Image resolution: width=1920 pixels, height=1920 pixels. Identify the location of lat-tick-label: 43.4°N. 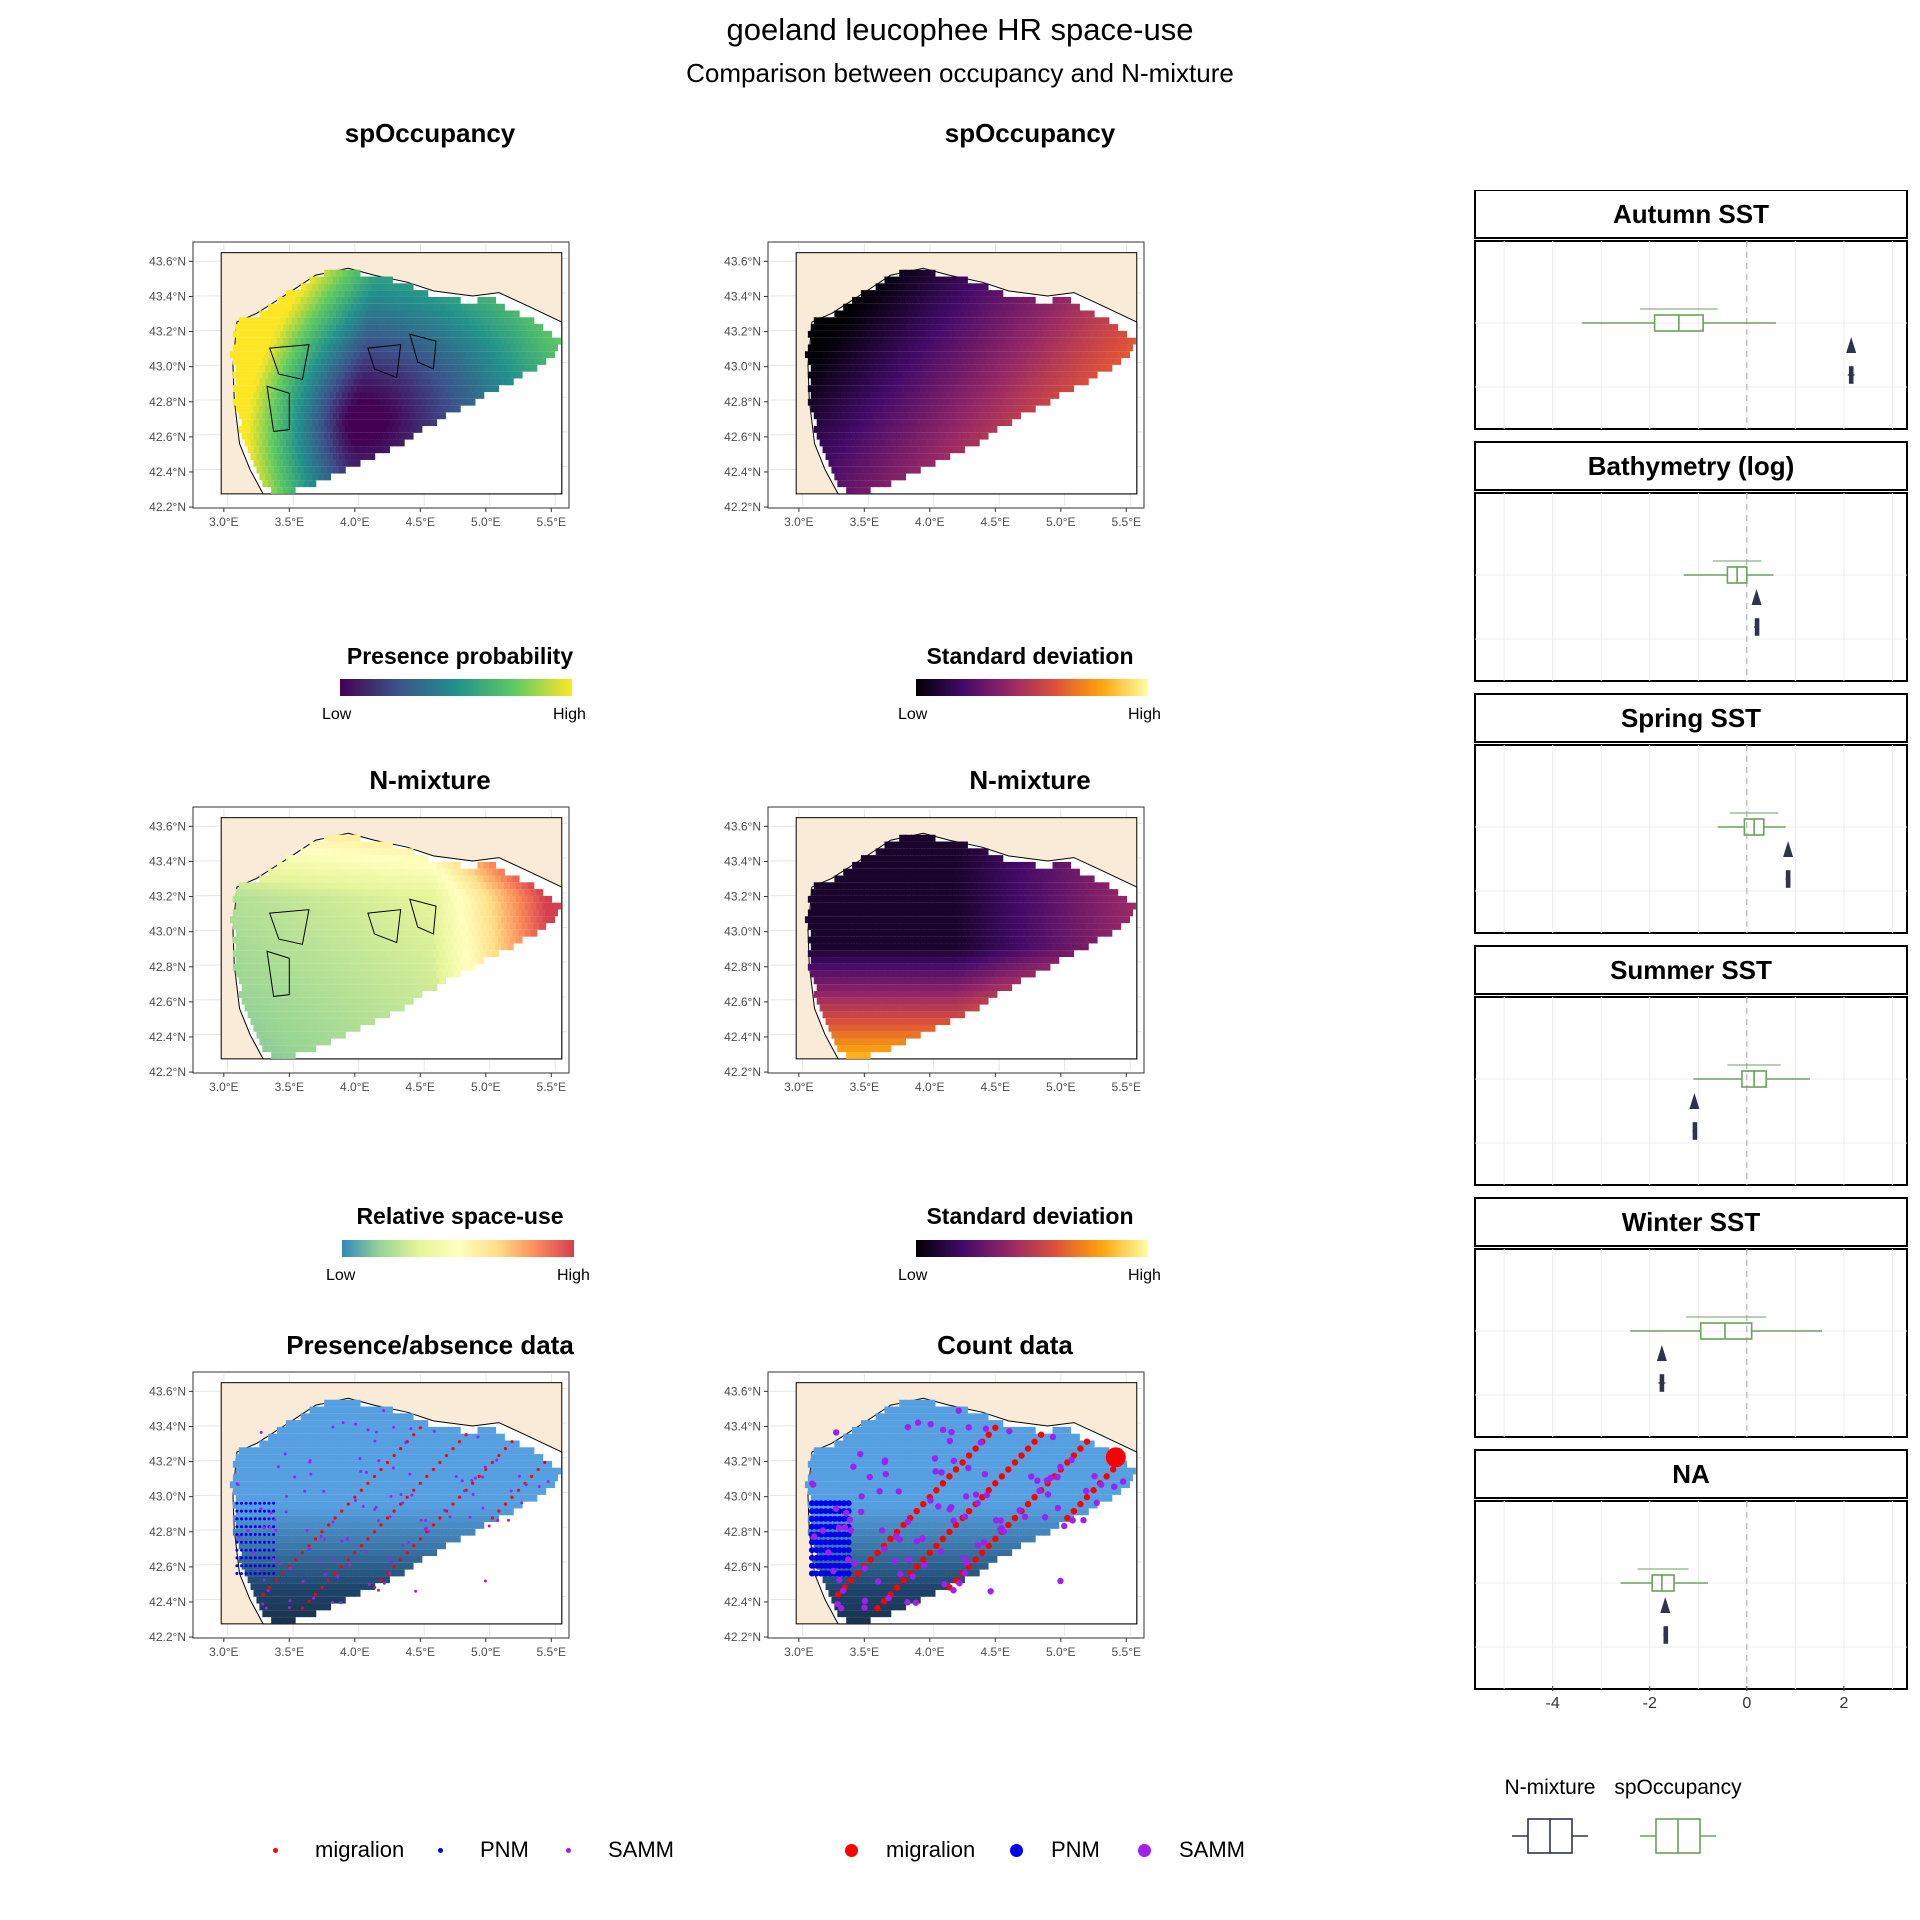
(742, 861).